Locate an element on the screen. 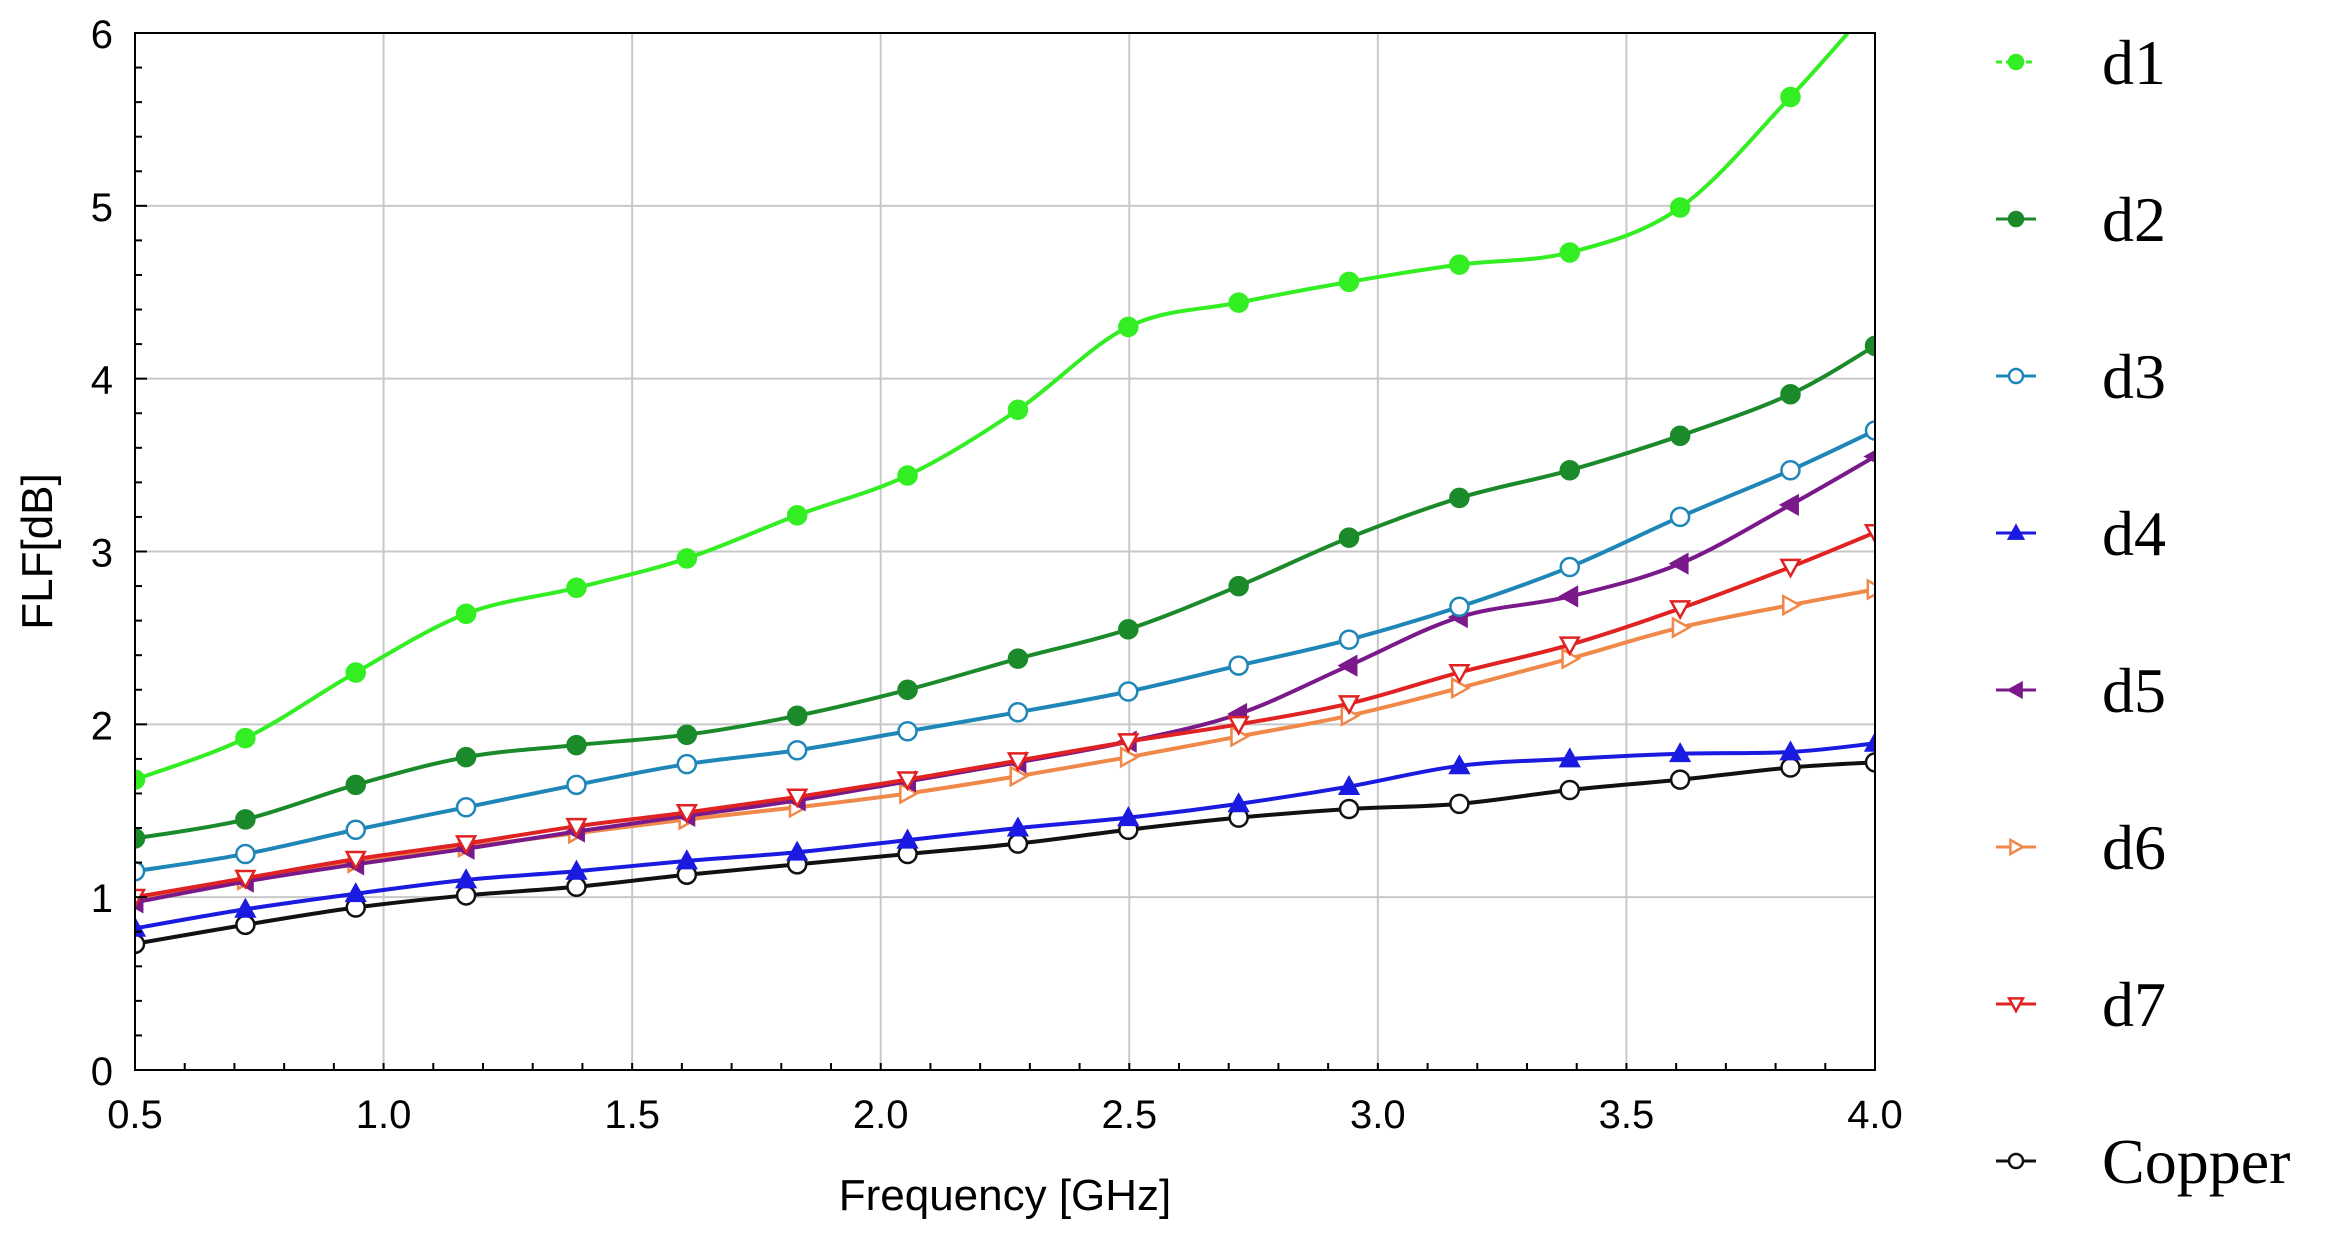 This screenshot has width=2331, height=1248. series-line-d4 is located at coordinates (1005, 836).